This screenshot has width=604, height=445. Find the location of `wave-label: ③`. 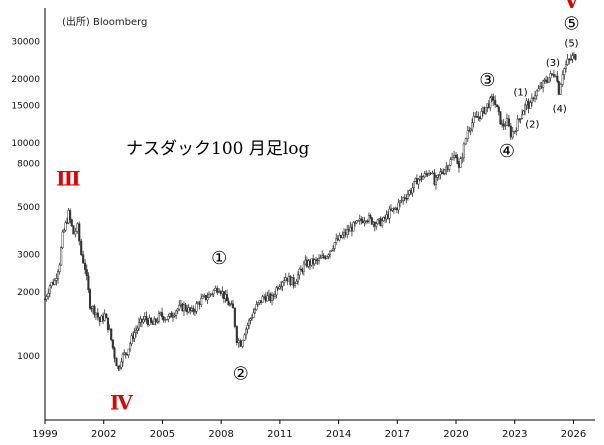

wave-label: ③ is located at coordinates (487, 80).